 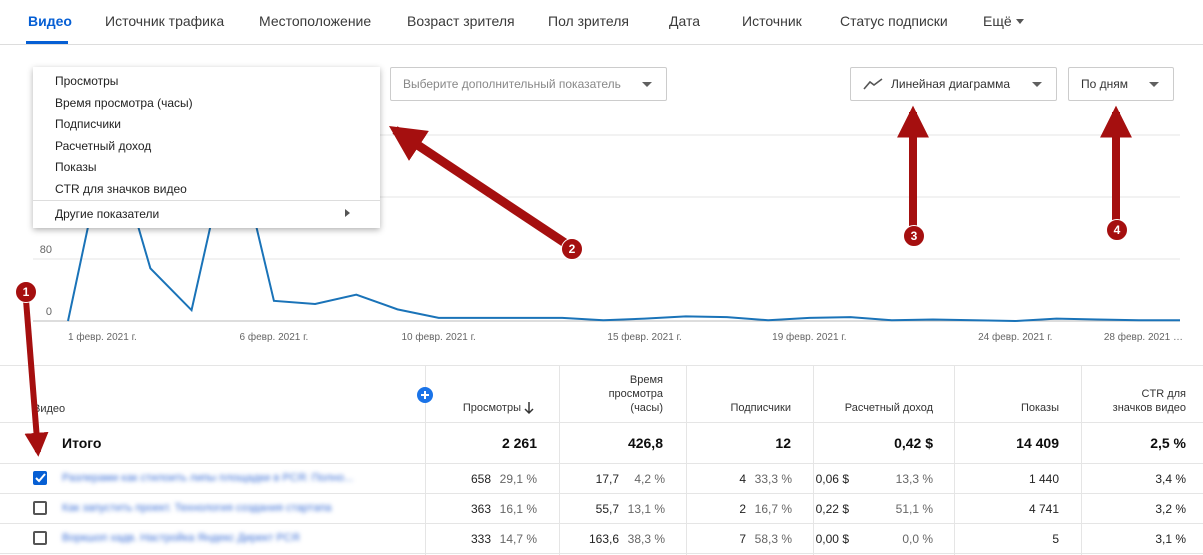 What do you see at coordinates (773, 509) in the screenshot?
I see `share-cell: 16,7 %` at bounding box center [773, 509].